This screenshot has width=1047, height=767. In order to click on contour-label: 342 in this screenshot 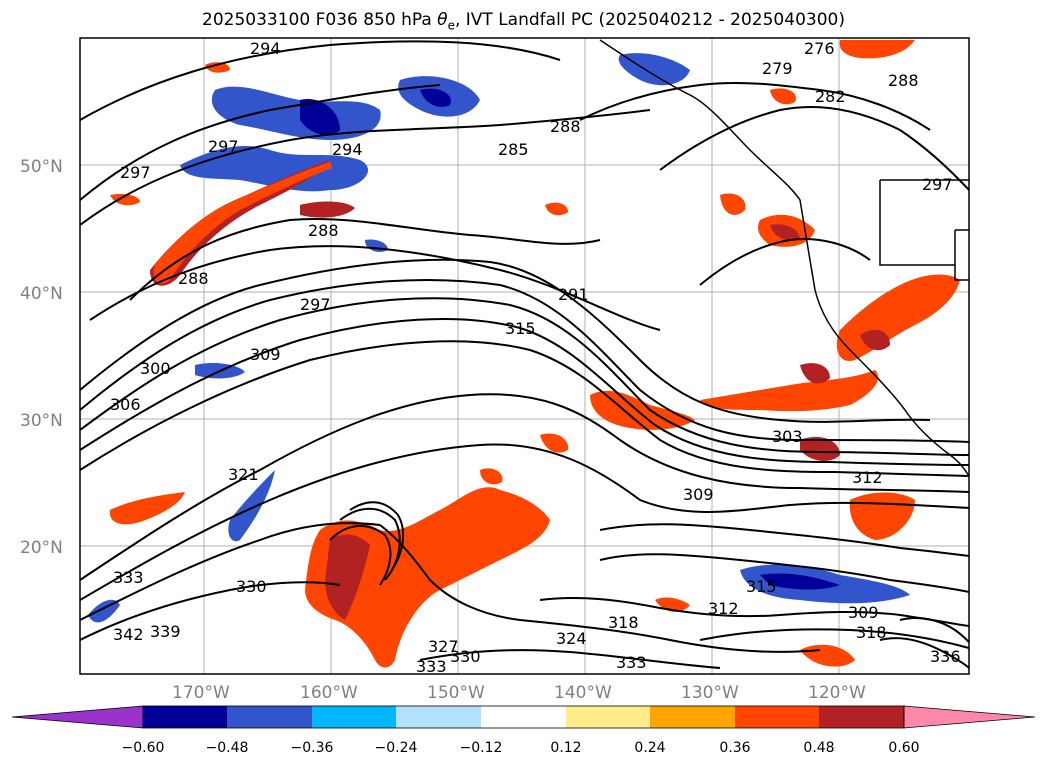, I will do `click(128, 634)`.